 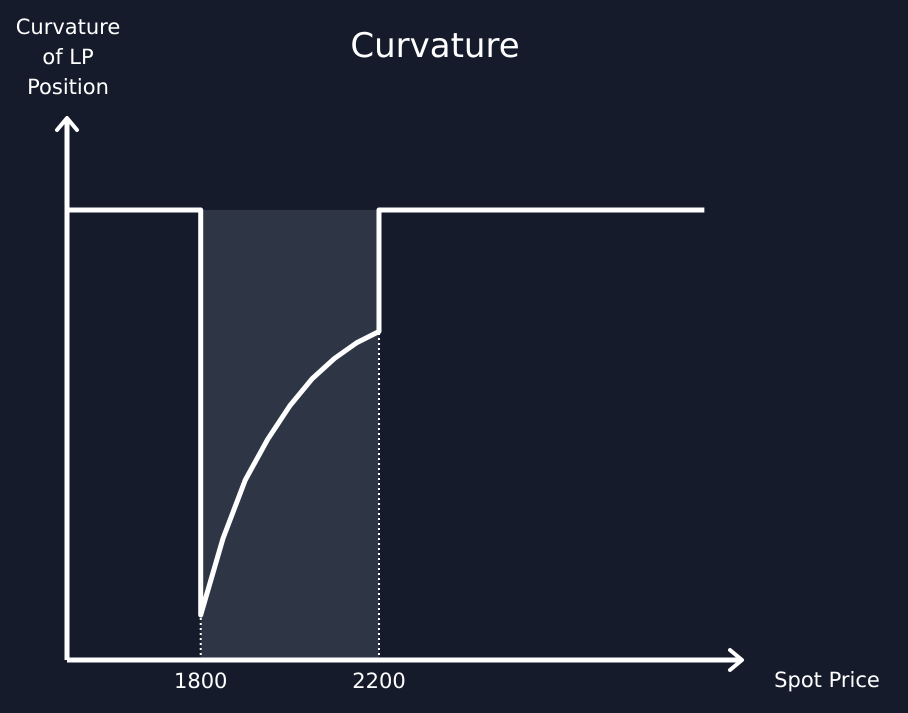 What do you see at coordinates (68, 57) in the screenshot?
I see `text: Curvature of LP Position` at bounding box center [68, 57].